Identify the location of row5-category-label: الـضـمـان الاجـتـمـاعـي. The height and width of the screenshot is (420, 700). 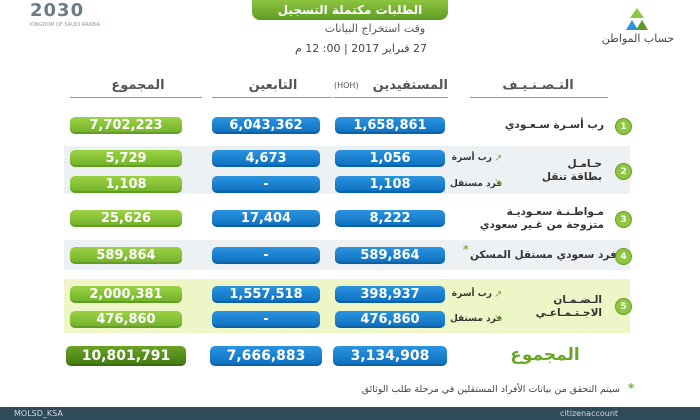
(568, 306).